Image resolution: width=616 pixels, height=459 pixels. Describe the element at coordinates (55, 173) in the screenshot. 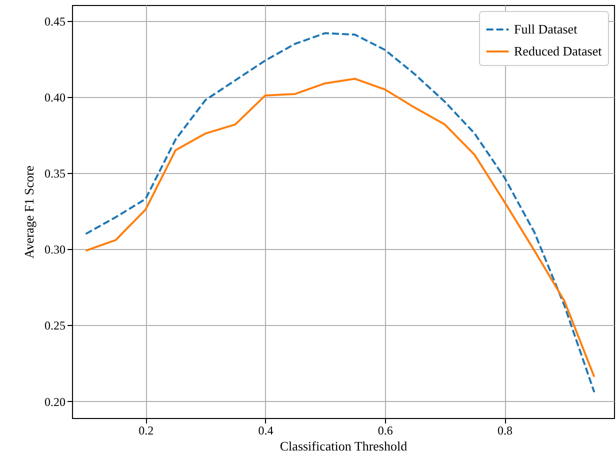

I see `y-tick-label: 0.35` at that location.